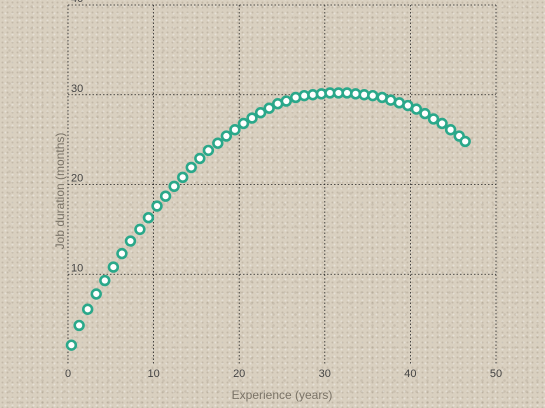 The height and width of the screenshot is (408, 545). Describe the element at coordinates (239, 374) in the screenshot. I see `x-tick-label: 20` at that location.